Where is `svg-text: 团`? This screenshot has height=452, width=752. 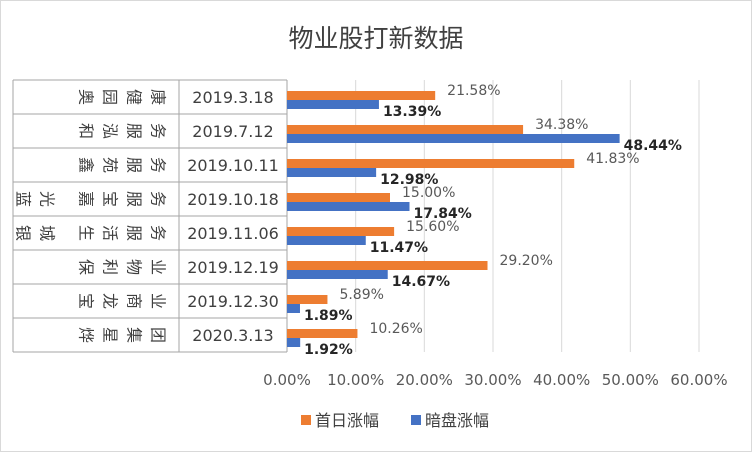
svg-text: 团 is located at coordinates (158, 335).